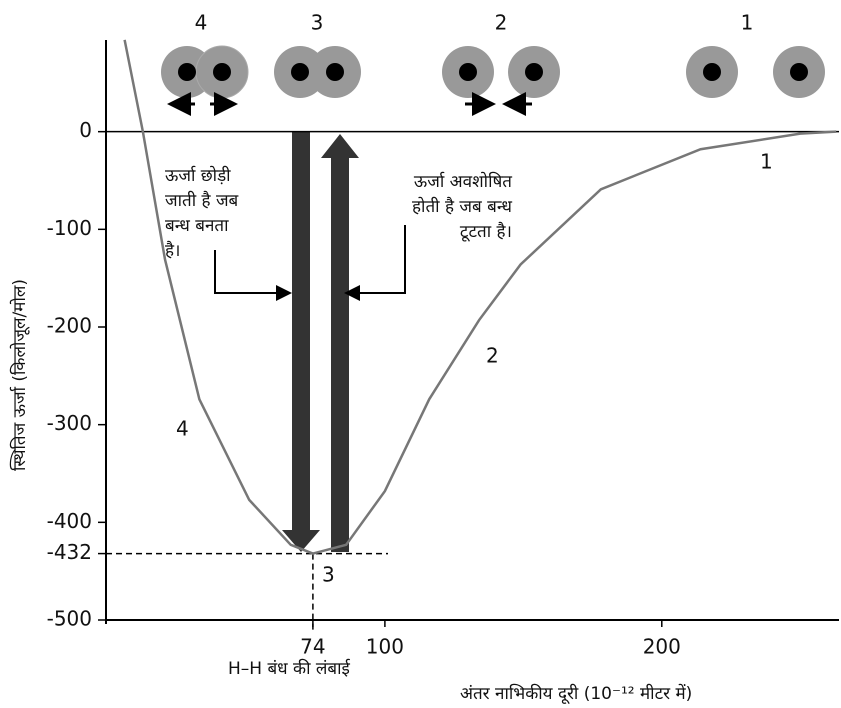 This screenshot has width=841, height=708. I want to click on annotation: है।, so click(172, 250).